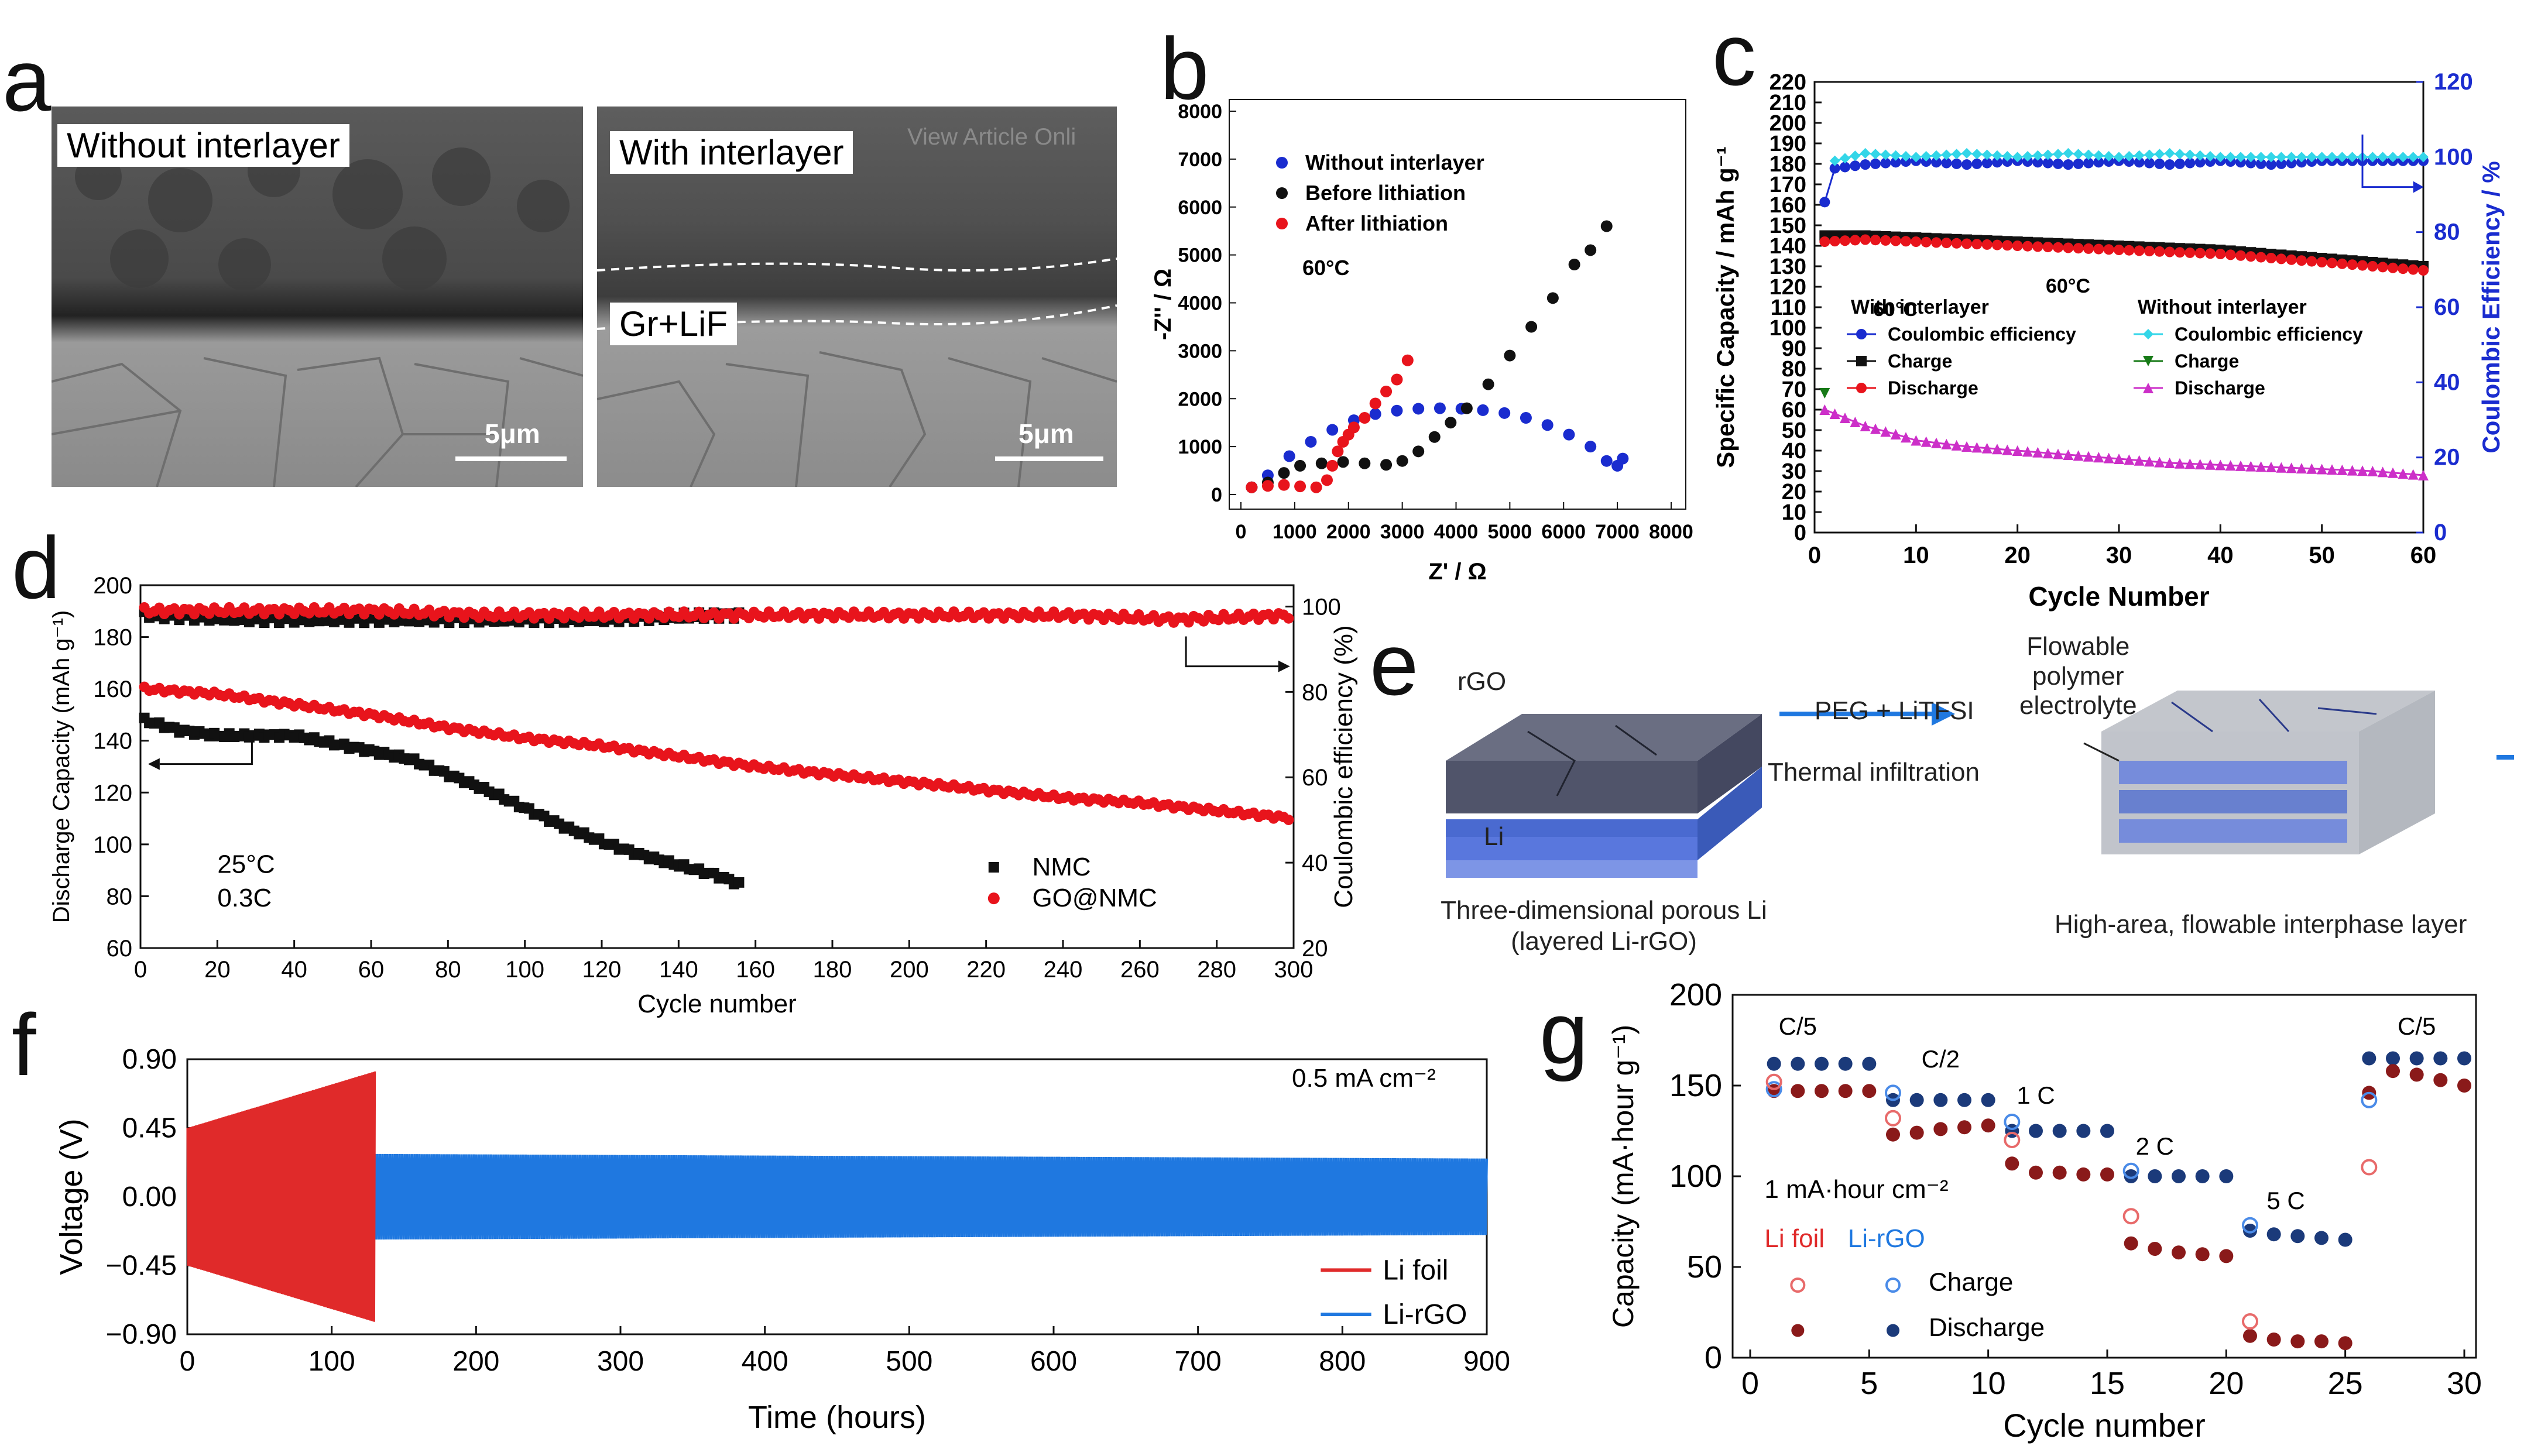 The image size is (2524, 1456). What do you see at coordinates (1349, 532) in the screenshot?
I see `x-tick-label: 2000` at bounding box center [1349, 532].